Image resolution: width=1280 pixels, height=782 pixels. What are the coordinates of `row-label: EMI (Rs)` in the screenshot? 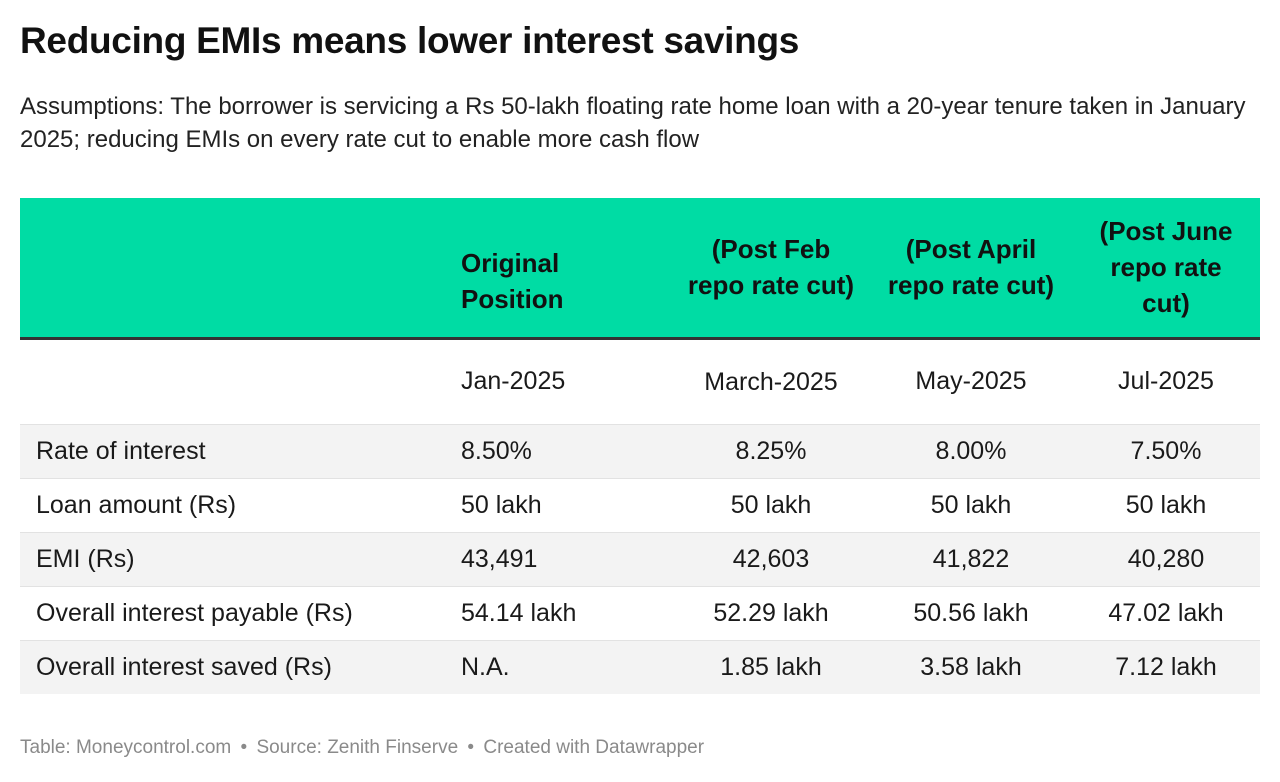 It's located at (85, 558).